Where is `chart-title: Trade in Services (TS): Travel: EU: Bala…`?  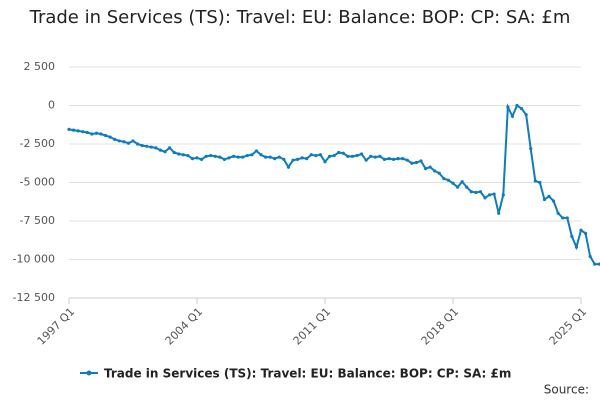
chart-title: Trade in Services (TS): Travel: EU: Bala… is located at coordinates (300, 17).